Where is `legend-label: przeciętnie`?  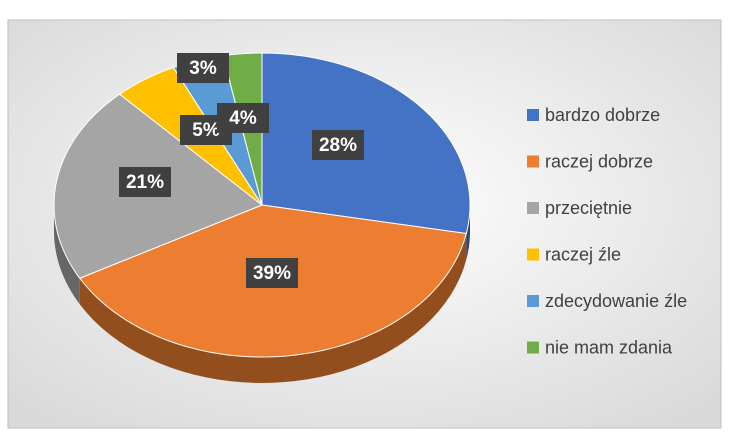 legend-label: przeciętnie is located at coordinates (588, 208).